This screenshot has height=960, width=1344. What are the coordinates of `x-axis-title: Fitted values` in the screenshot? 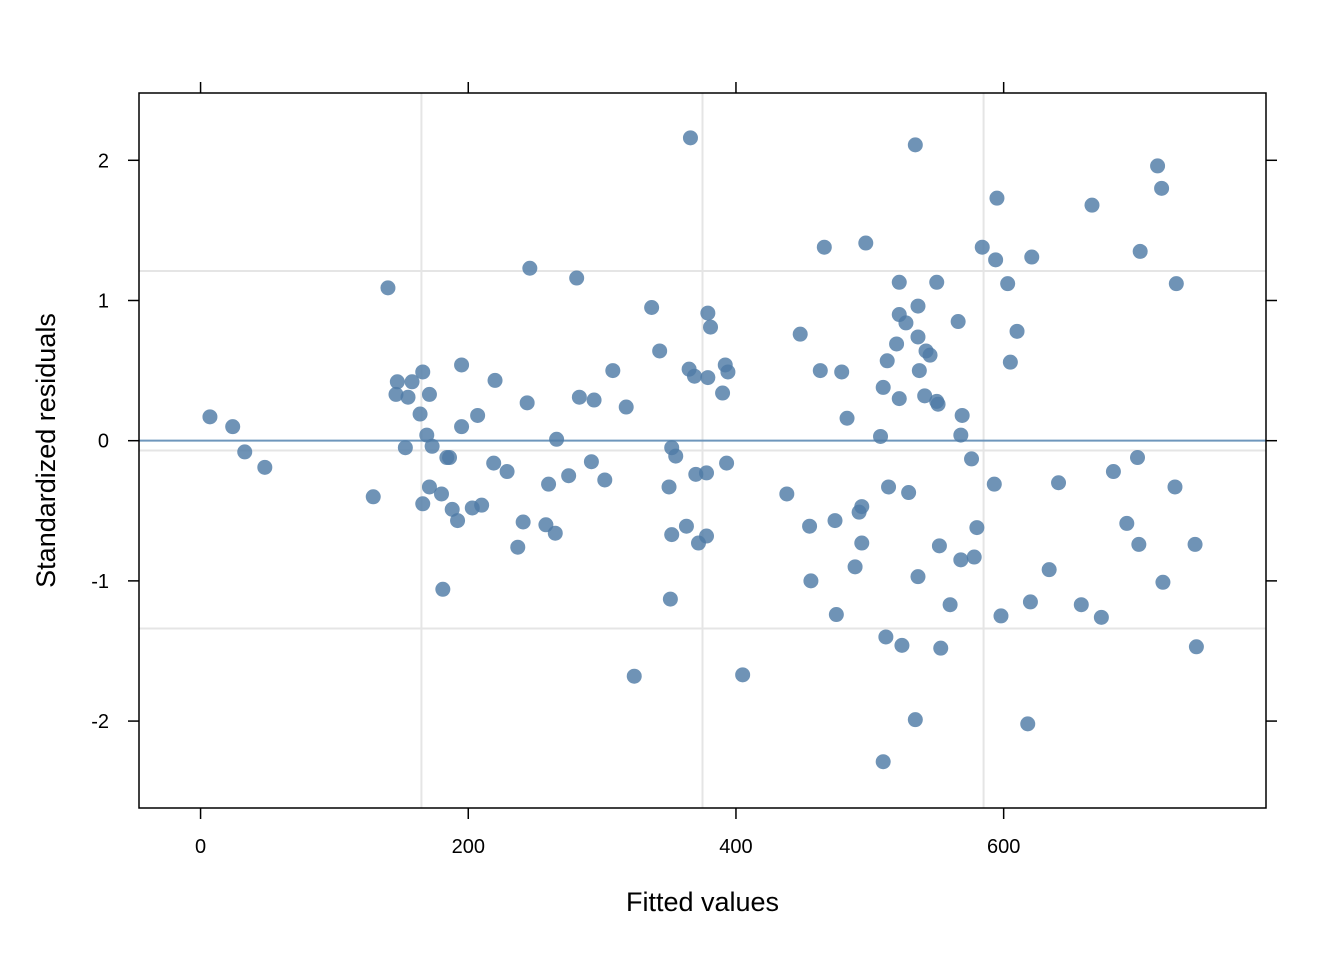 It's located at (702, 902).